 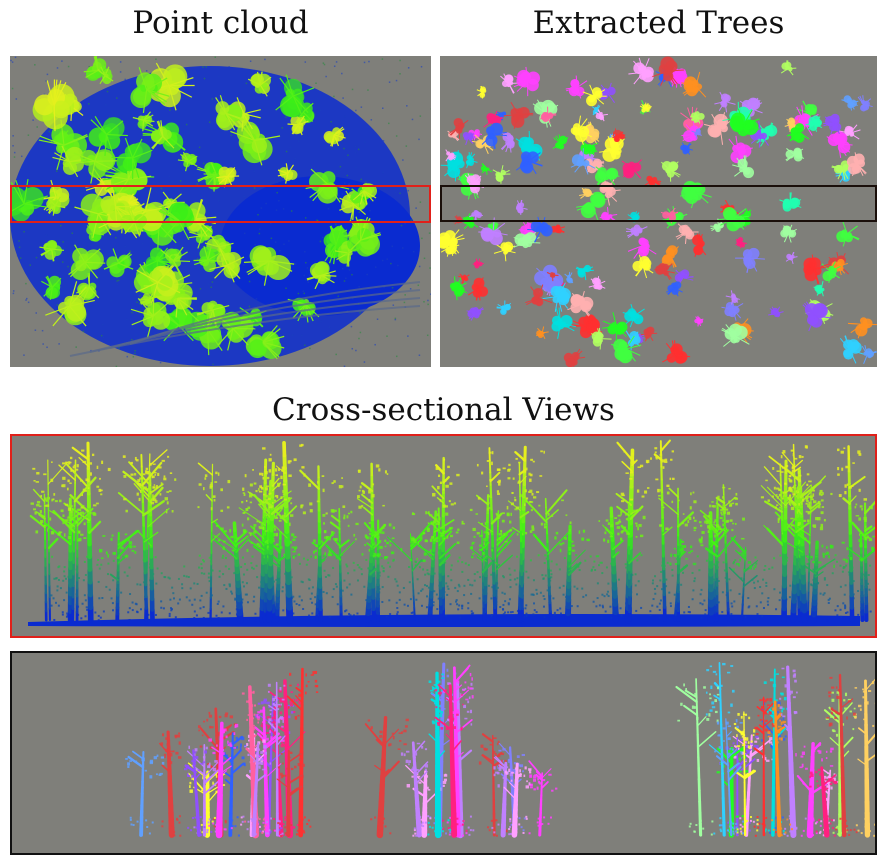 I want to click on point-cloud-title: Point cloud, so click(x=220, y=23).